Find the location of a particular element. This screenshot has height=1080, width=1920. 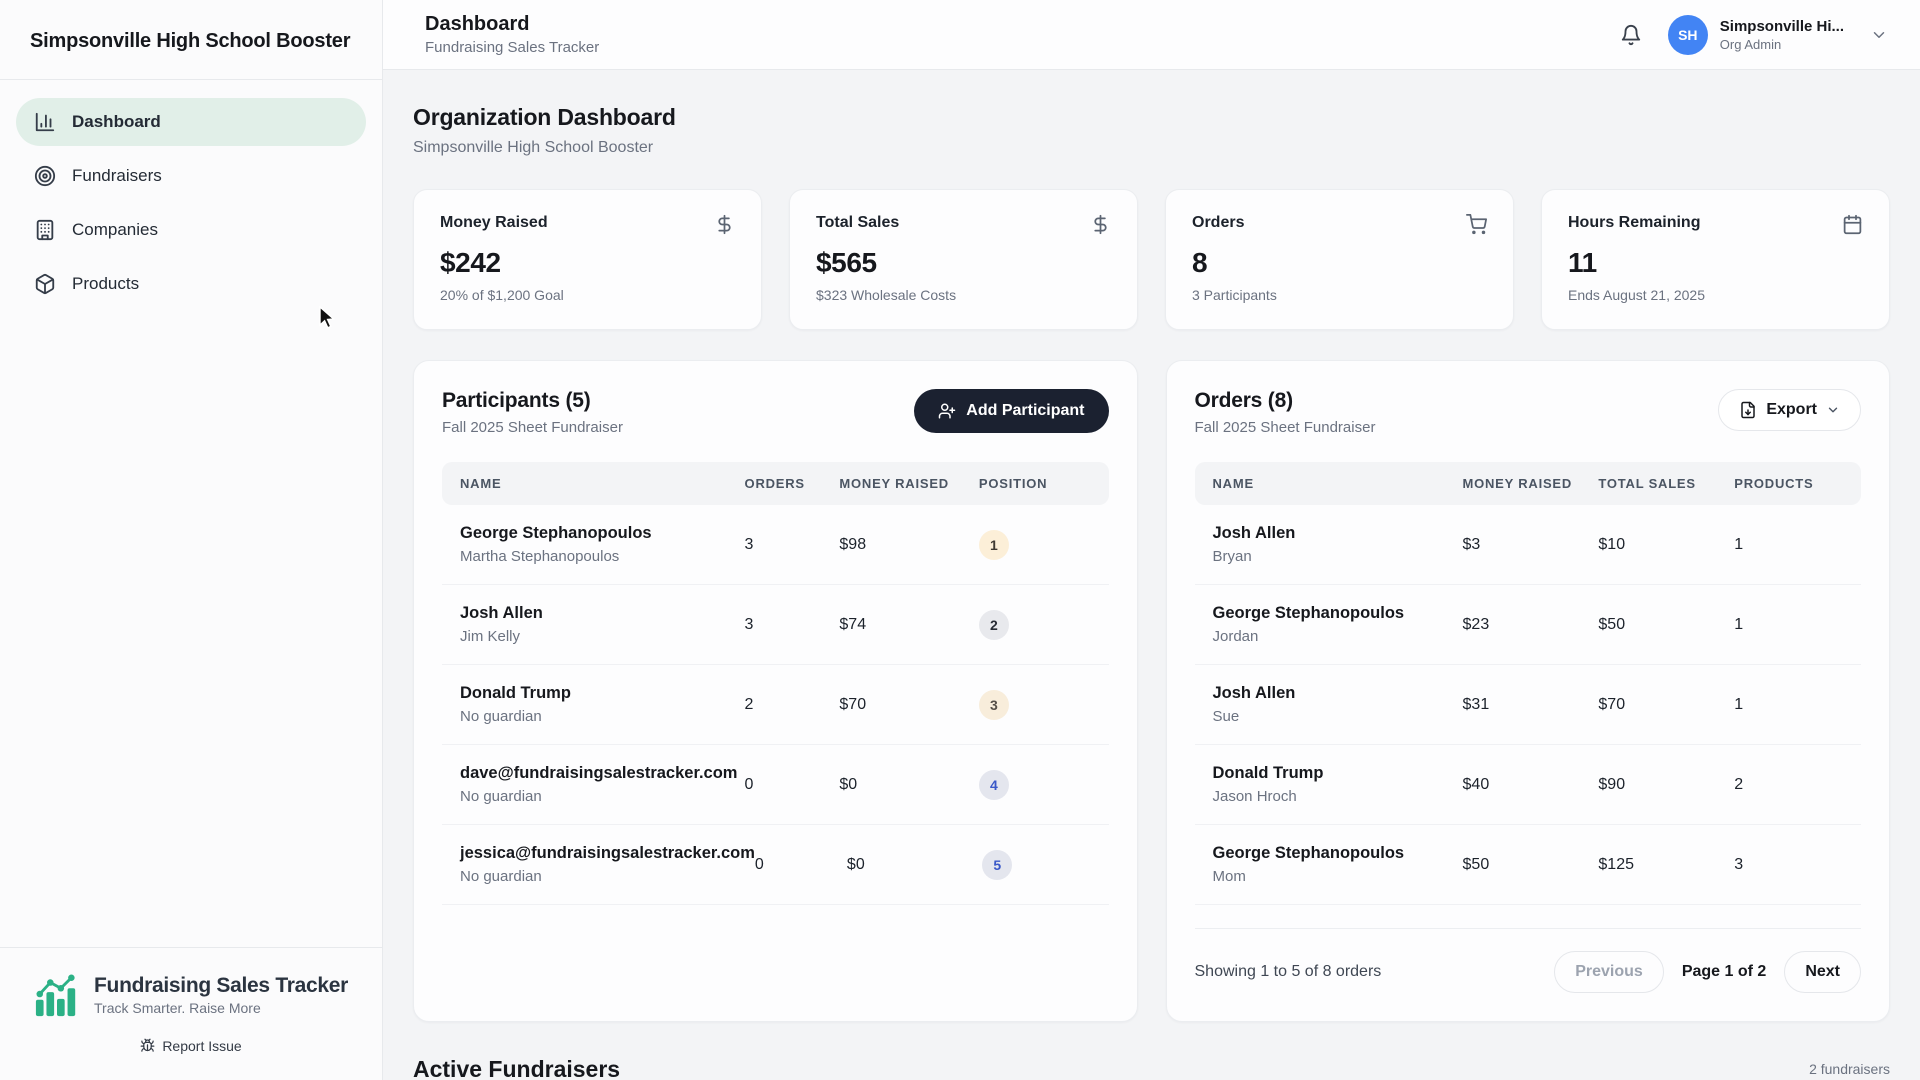

participant-name: dave@fundraisingsalestracker.com is located at coordinates (599, 773).